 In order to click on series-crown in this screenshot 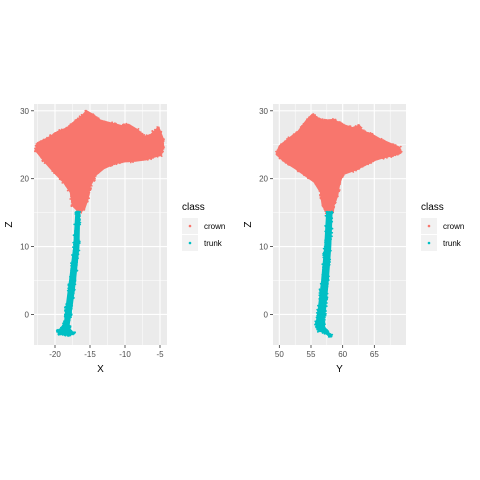, I will do `click(339, 164)`.